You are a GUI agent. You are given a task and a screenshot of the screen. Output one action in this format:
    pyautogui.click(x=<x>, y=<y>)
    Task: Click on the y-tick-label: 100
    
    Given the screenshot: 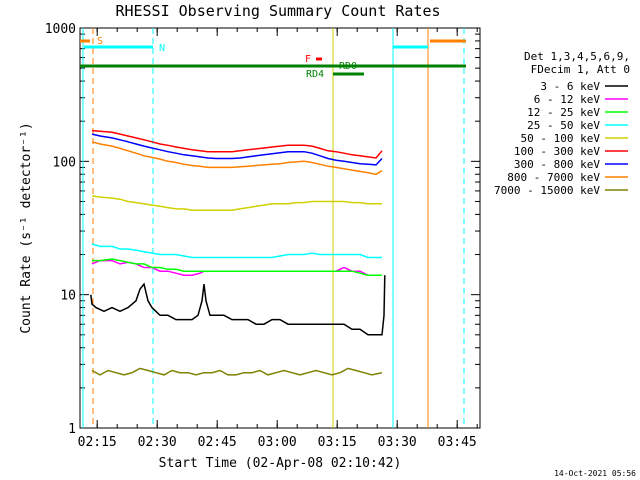 What is the action you would take?
    pyautogui.click(x=64, y=162)
    